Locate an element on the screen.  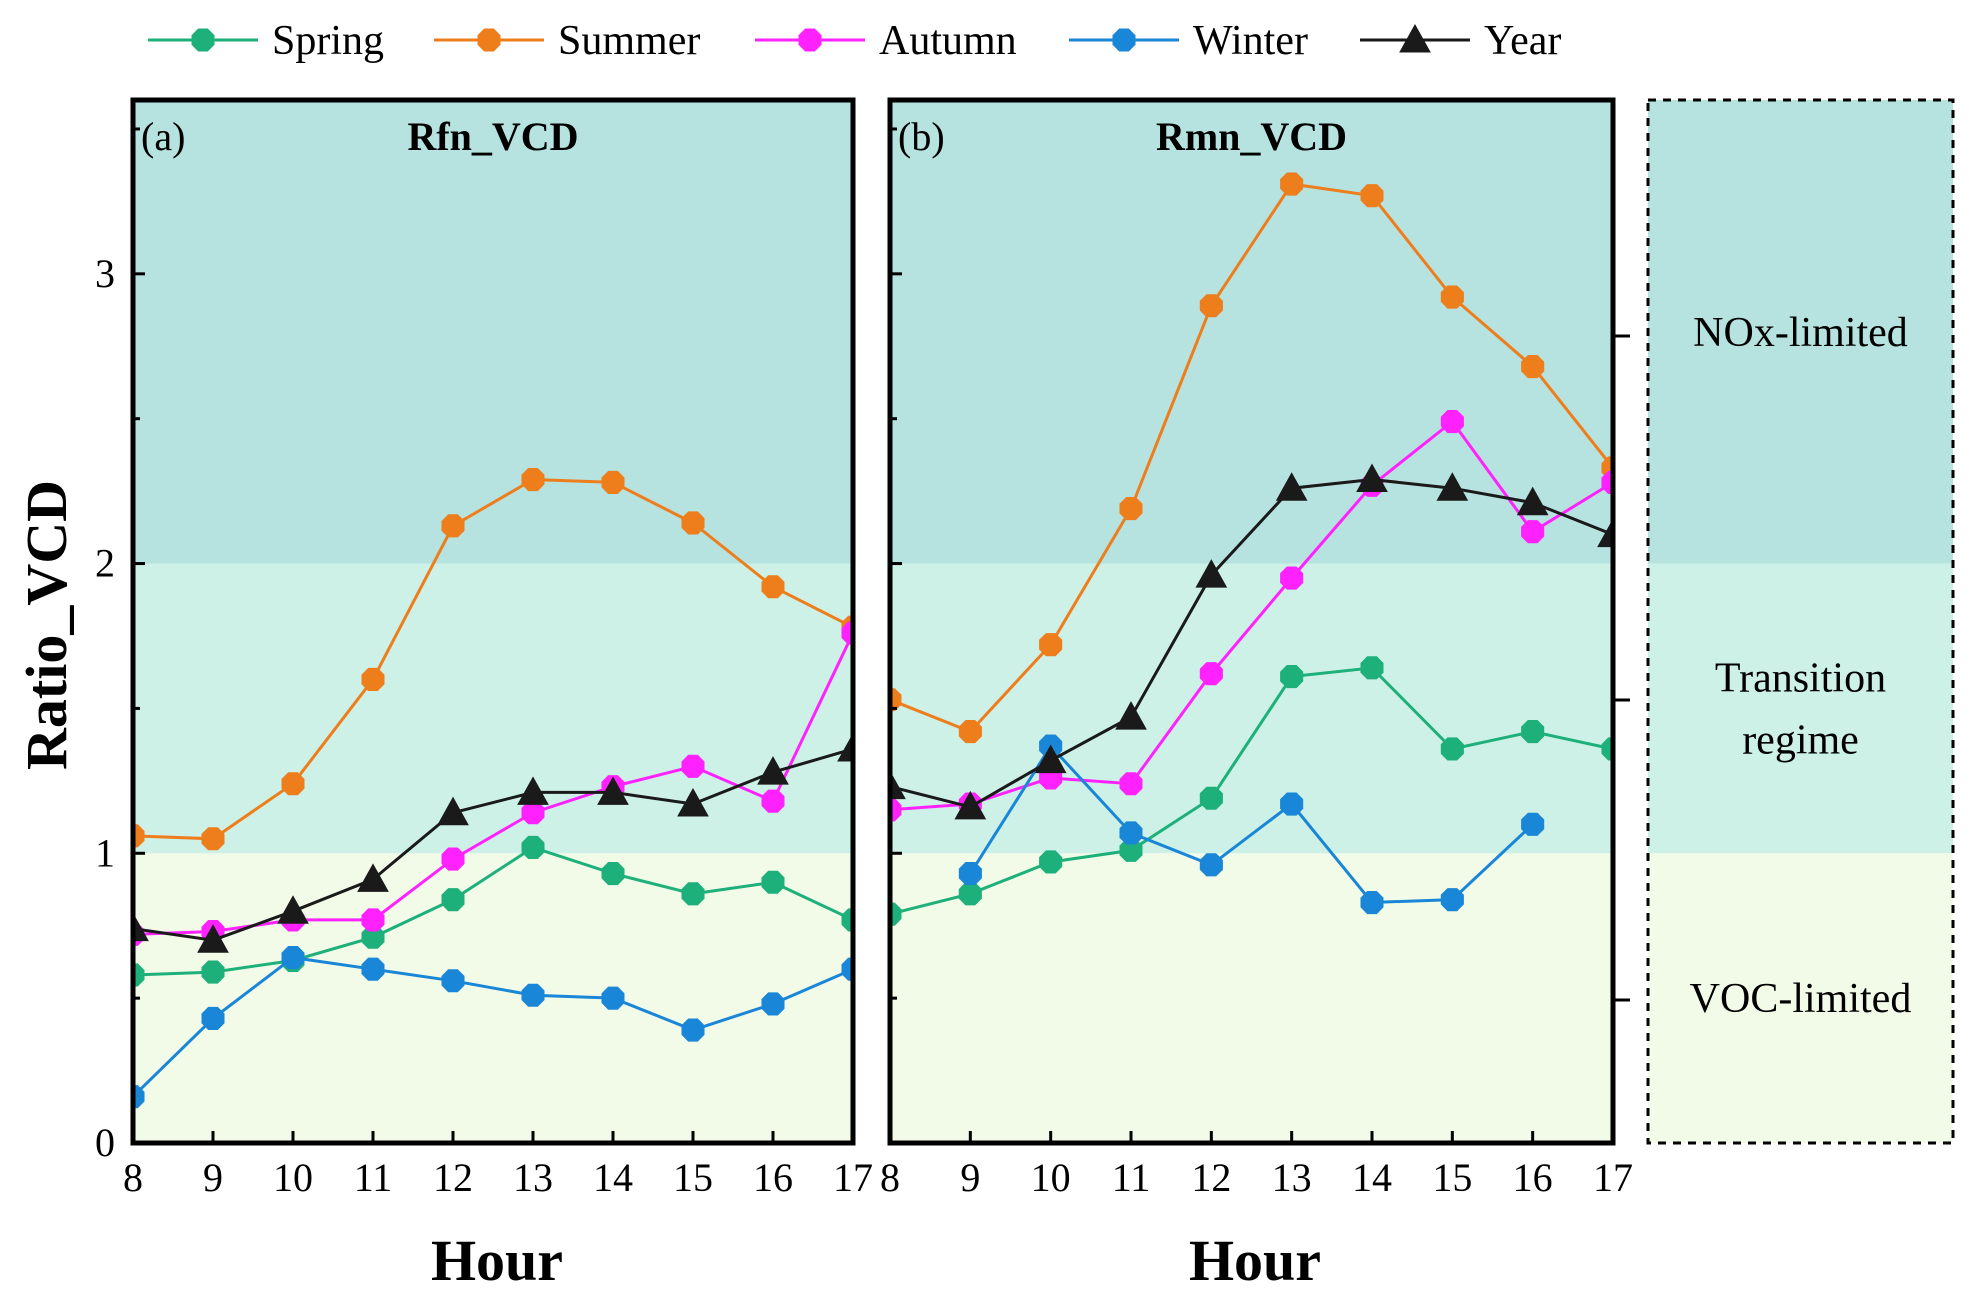
regime-label: VOC-limited is located at coordinates (1801, 999).